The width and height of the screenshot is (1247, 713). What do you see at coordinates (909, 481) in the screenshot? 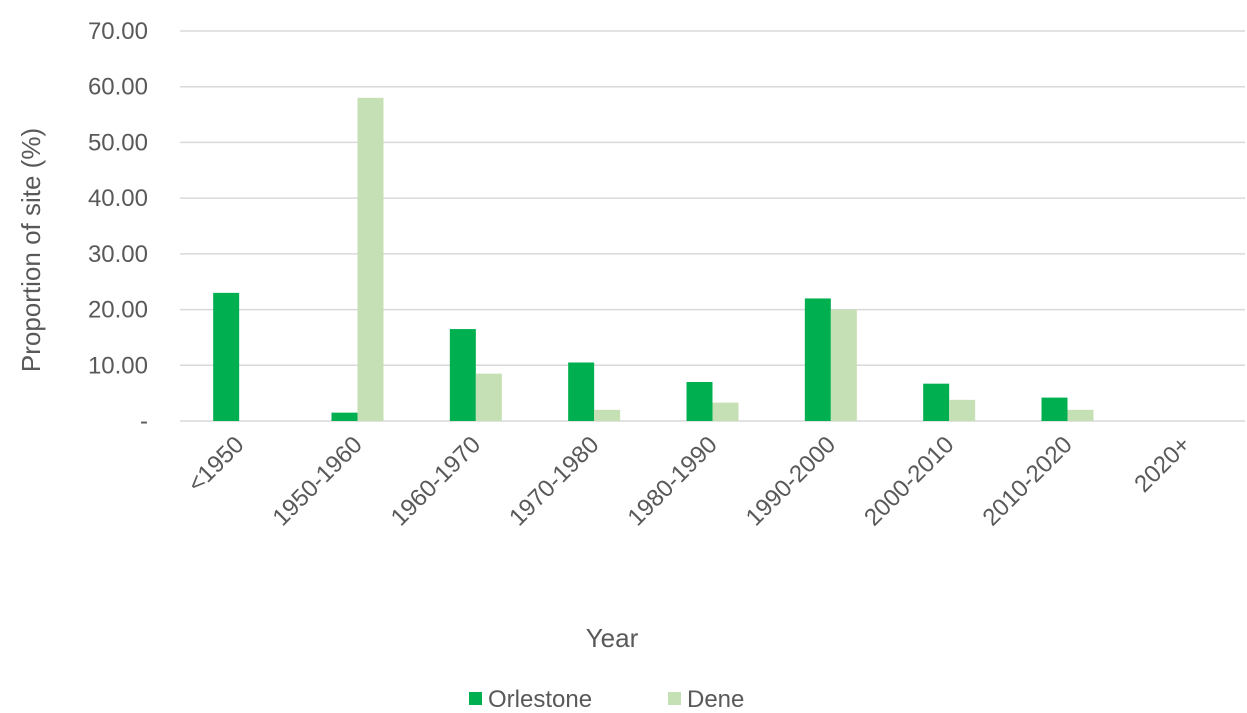
I see `x-tick-label: 2000-2010` at bounding box center [909, 481].